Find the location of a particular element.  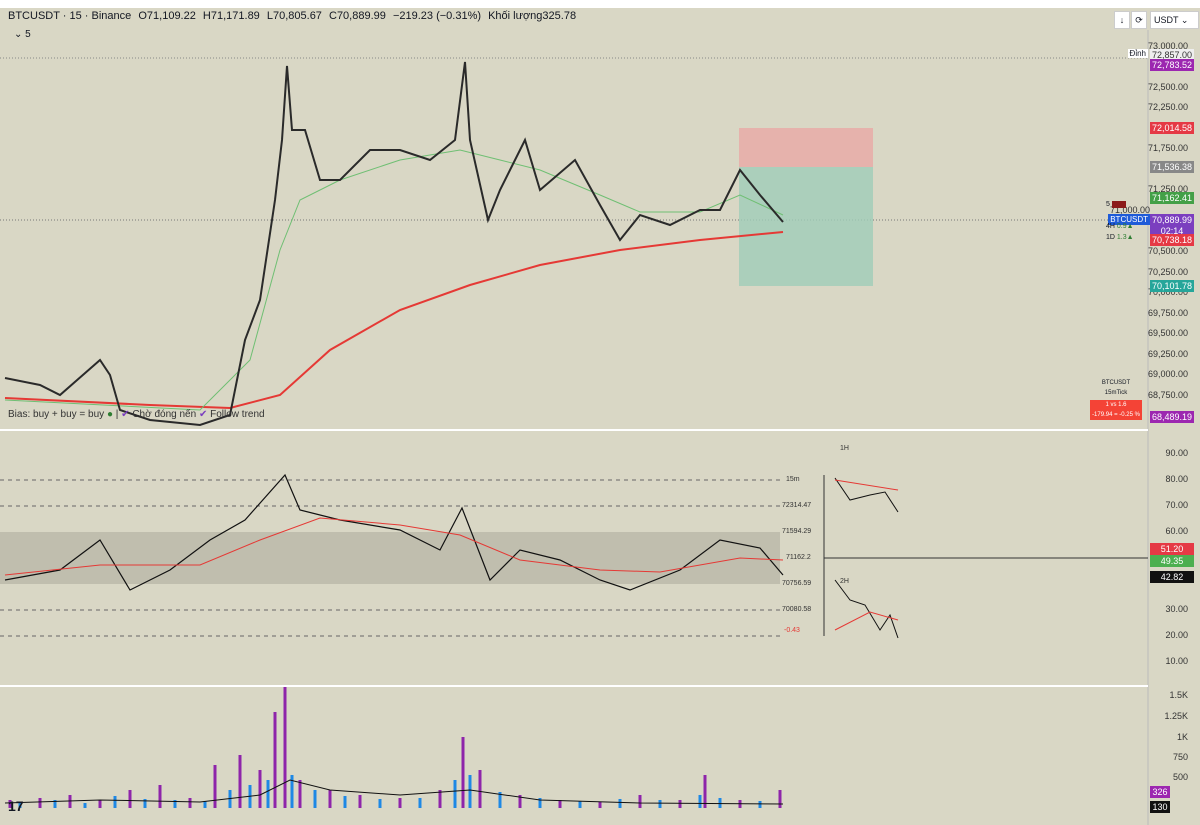

volume-tick: 500 is located at coordinates (1180, 777).